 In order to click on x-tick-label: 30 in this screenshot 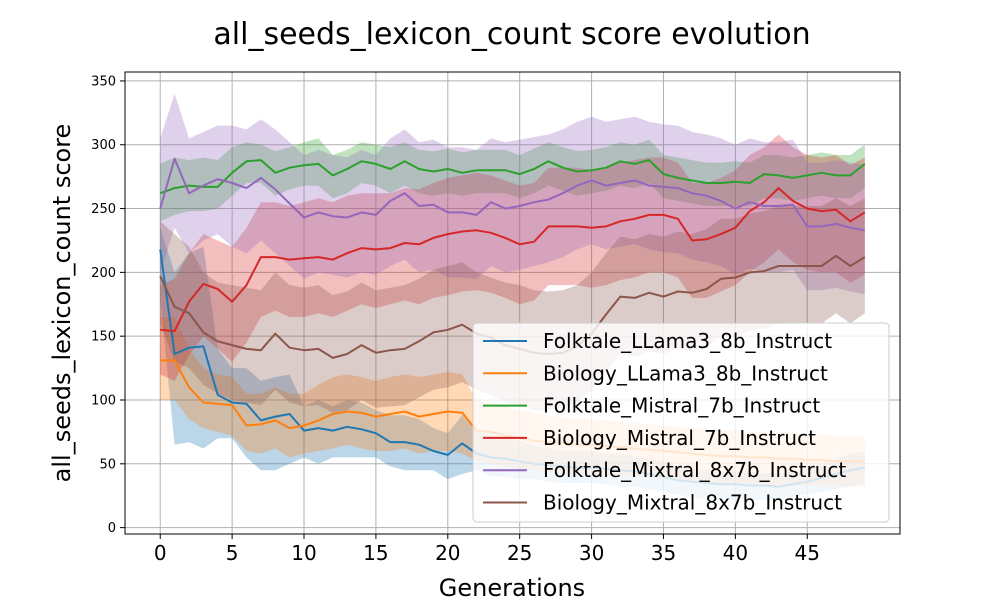, I will do `click(591, 553)`.